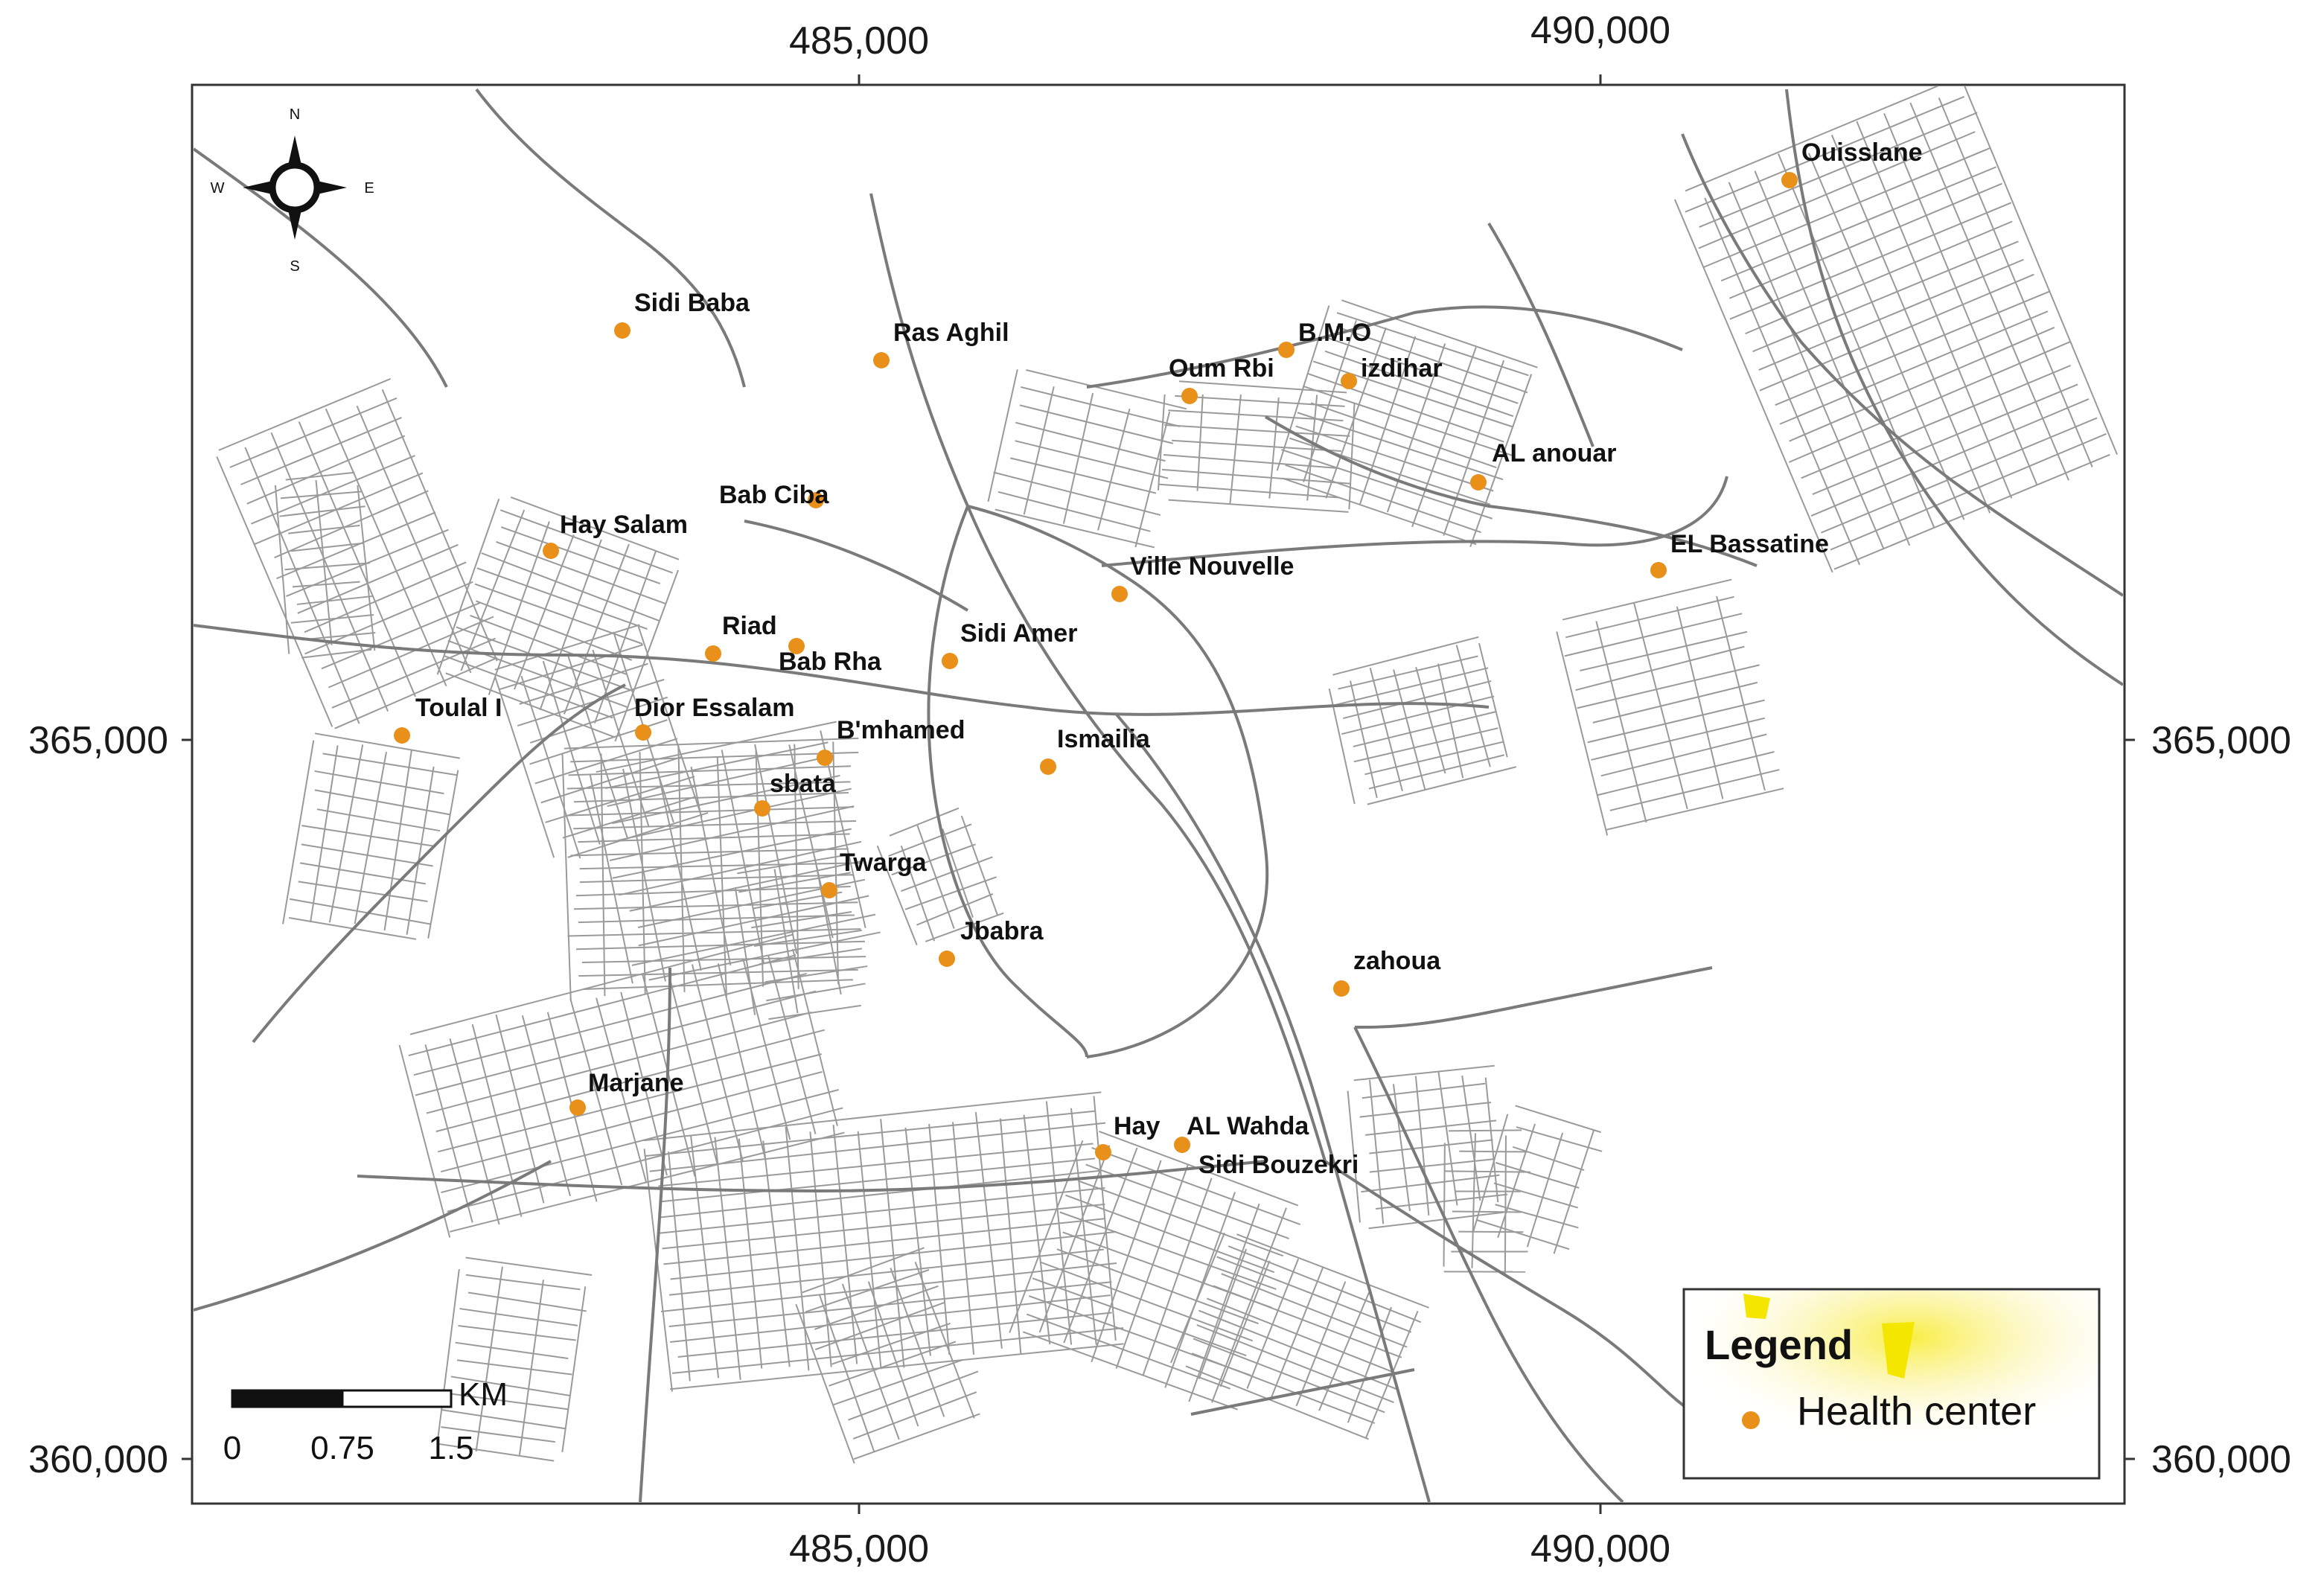 The height and width of the screenshot is (1581, 2324). I want to click on compass-w: W, so click(218, 189).